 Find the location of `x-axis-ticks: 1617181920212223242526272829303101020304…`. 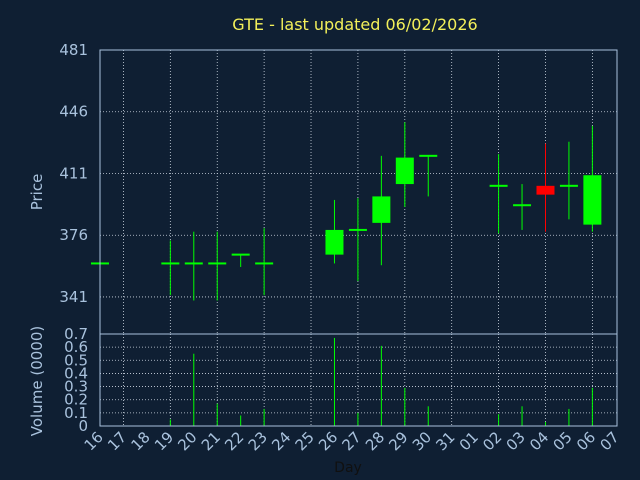

x-axis-ticks: 1617181920212223242526272829303101020304… is located at coordinates (352, 441).